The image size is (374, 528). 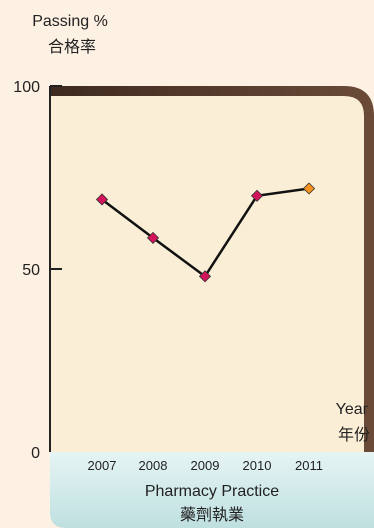 I want to click on x-tick-label: 2011, so click(x=309, y=465).